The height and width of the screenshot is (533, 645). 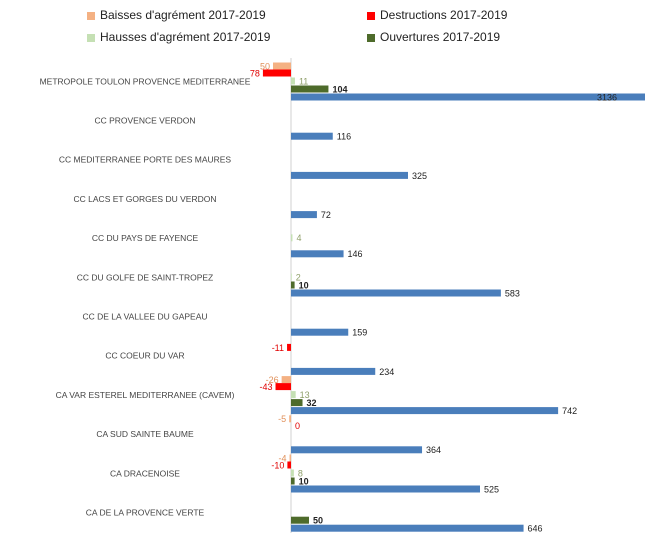 What do you see at coordinates (419, 176) in the screenshot?
I see `value-label: 325` at bounding box center [419, 176].